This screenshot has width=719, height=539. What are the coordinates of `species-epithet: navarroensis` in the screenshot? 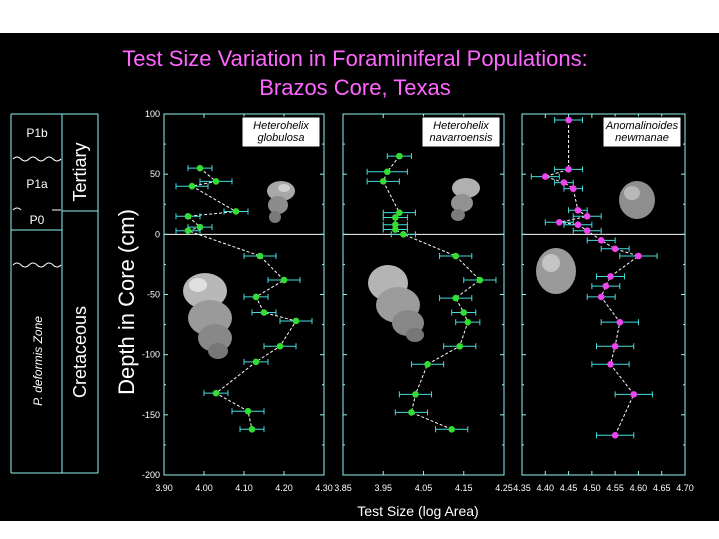 It's located at (461, 138).